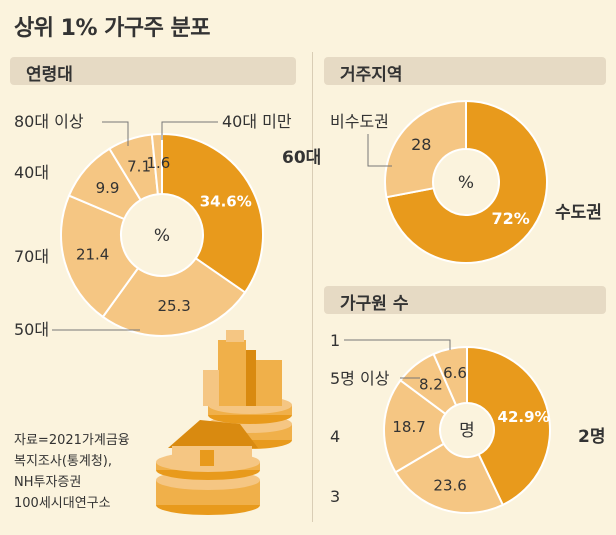 The image size is (616, 535). Describe the element at coordinates (431, 385) in the screenshot. I see `slice-value-label: 8.2` at that location.